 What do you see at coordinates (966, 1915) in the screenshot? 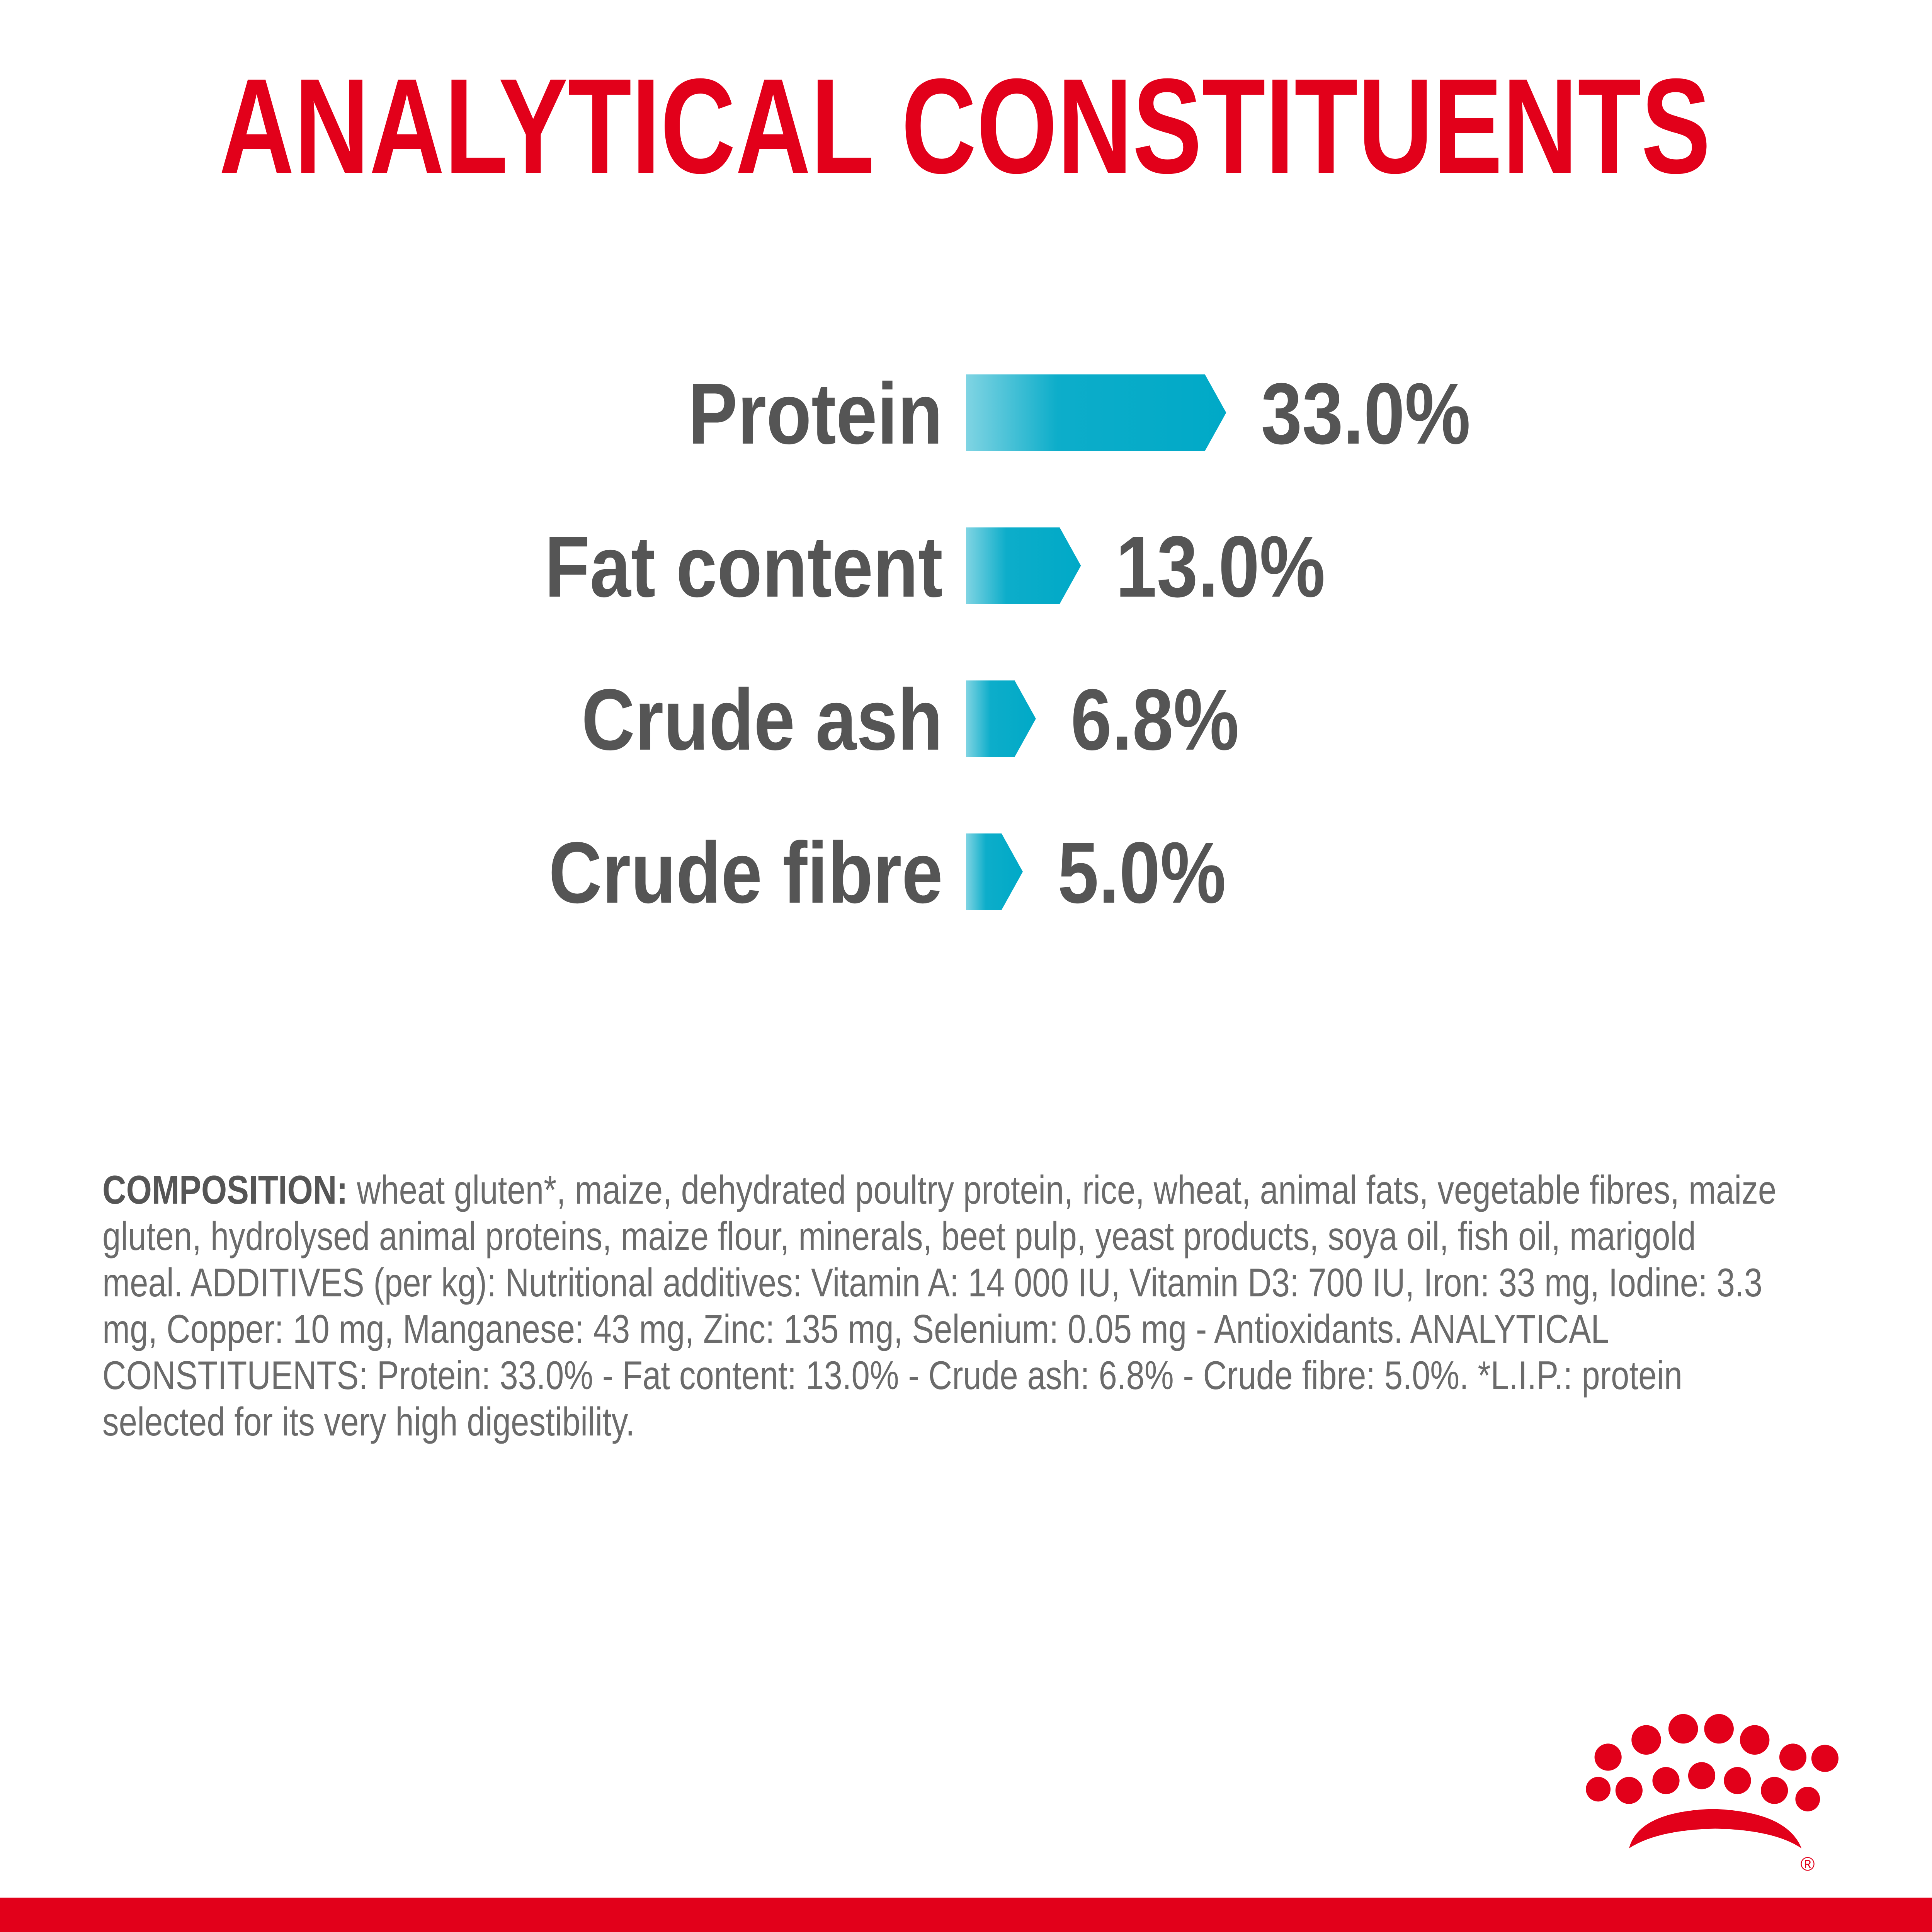
I see `bottom-band` at bounding box center [966, 1915].